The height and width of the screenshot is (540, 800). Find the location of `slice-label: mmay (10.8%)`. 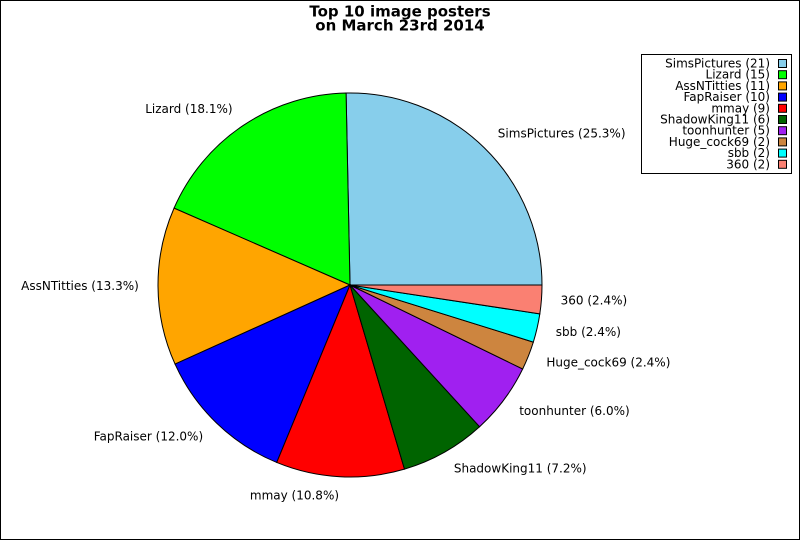

slice-label: mmay (10.8%) is located at coordinates (294, 495).